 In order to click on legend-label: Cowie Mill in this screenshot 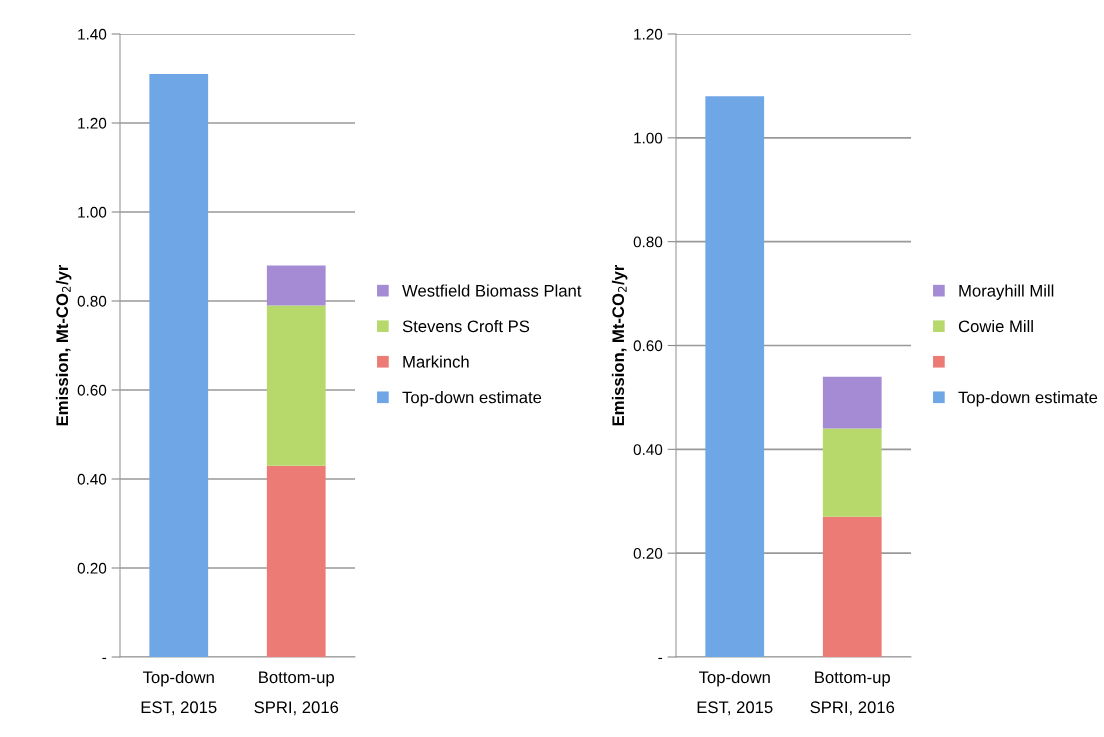, I will do `click(995, 326)`.